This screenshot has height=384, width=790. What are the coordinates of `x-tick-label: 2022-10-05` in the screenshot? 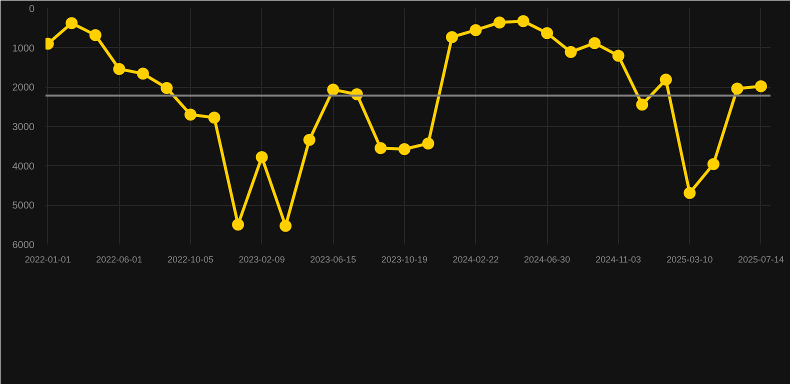 It's located at (190, 259).